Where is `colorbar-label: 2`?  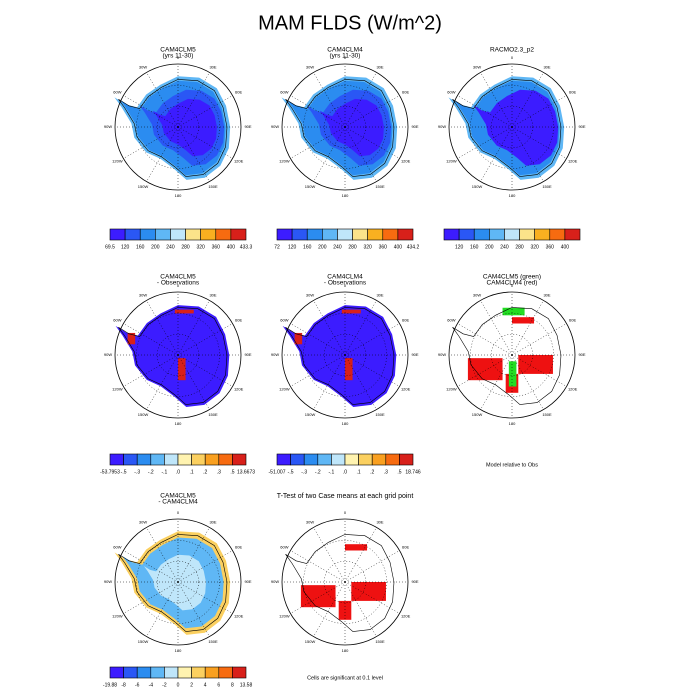
colorbar-label: 2 is located at coordinates (191, 685).